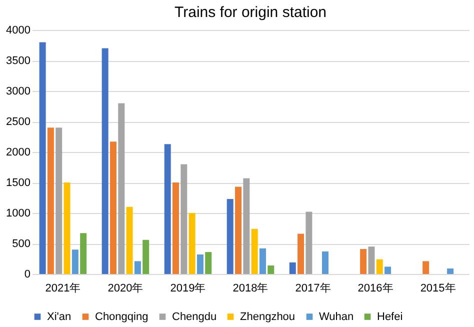  Describe the element at coordinates (59, 316) in the screenshot. I see `legend-label: Xi'an` at that location.